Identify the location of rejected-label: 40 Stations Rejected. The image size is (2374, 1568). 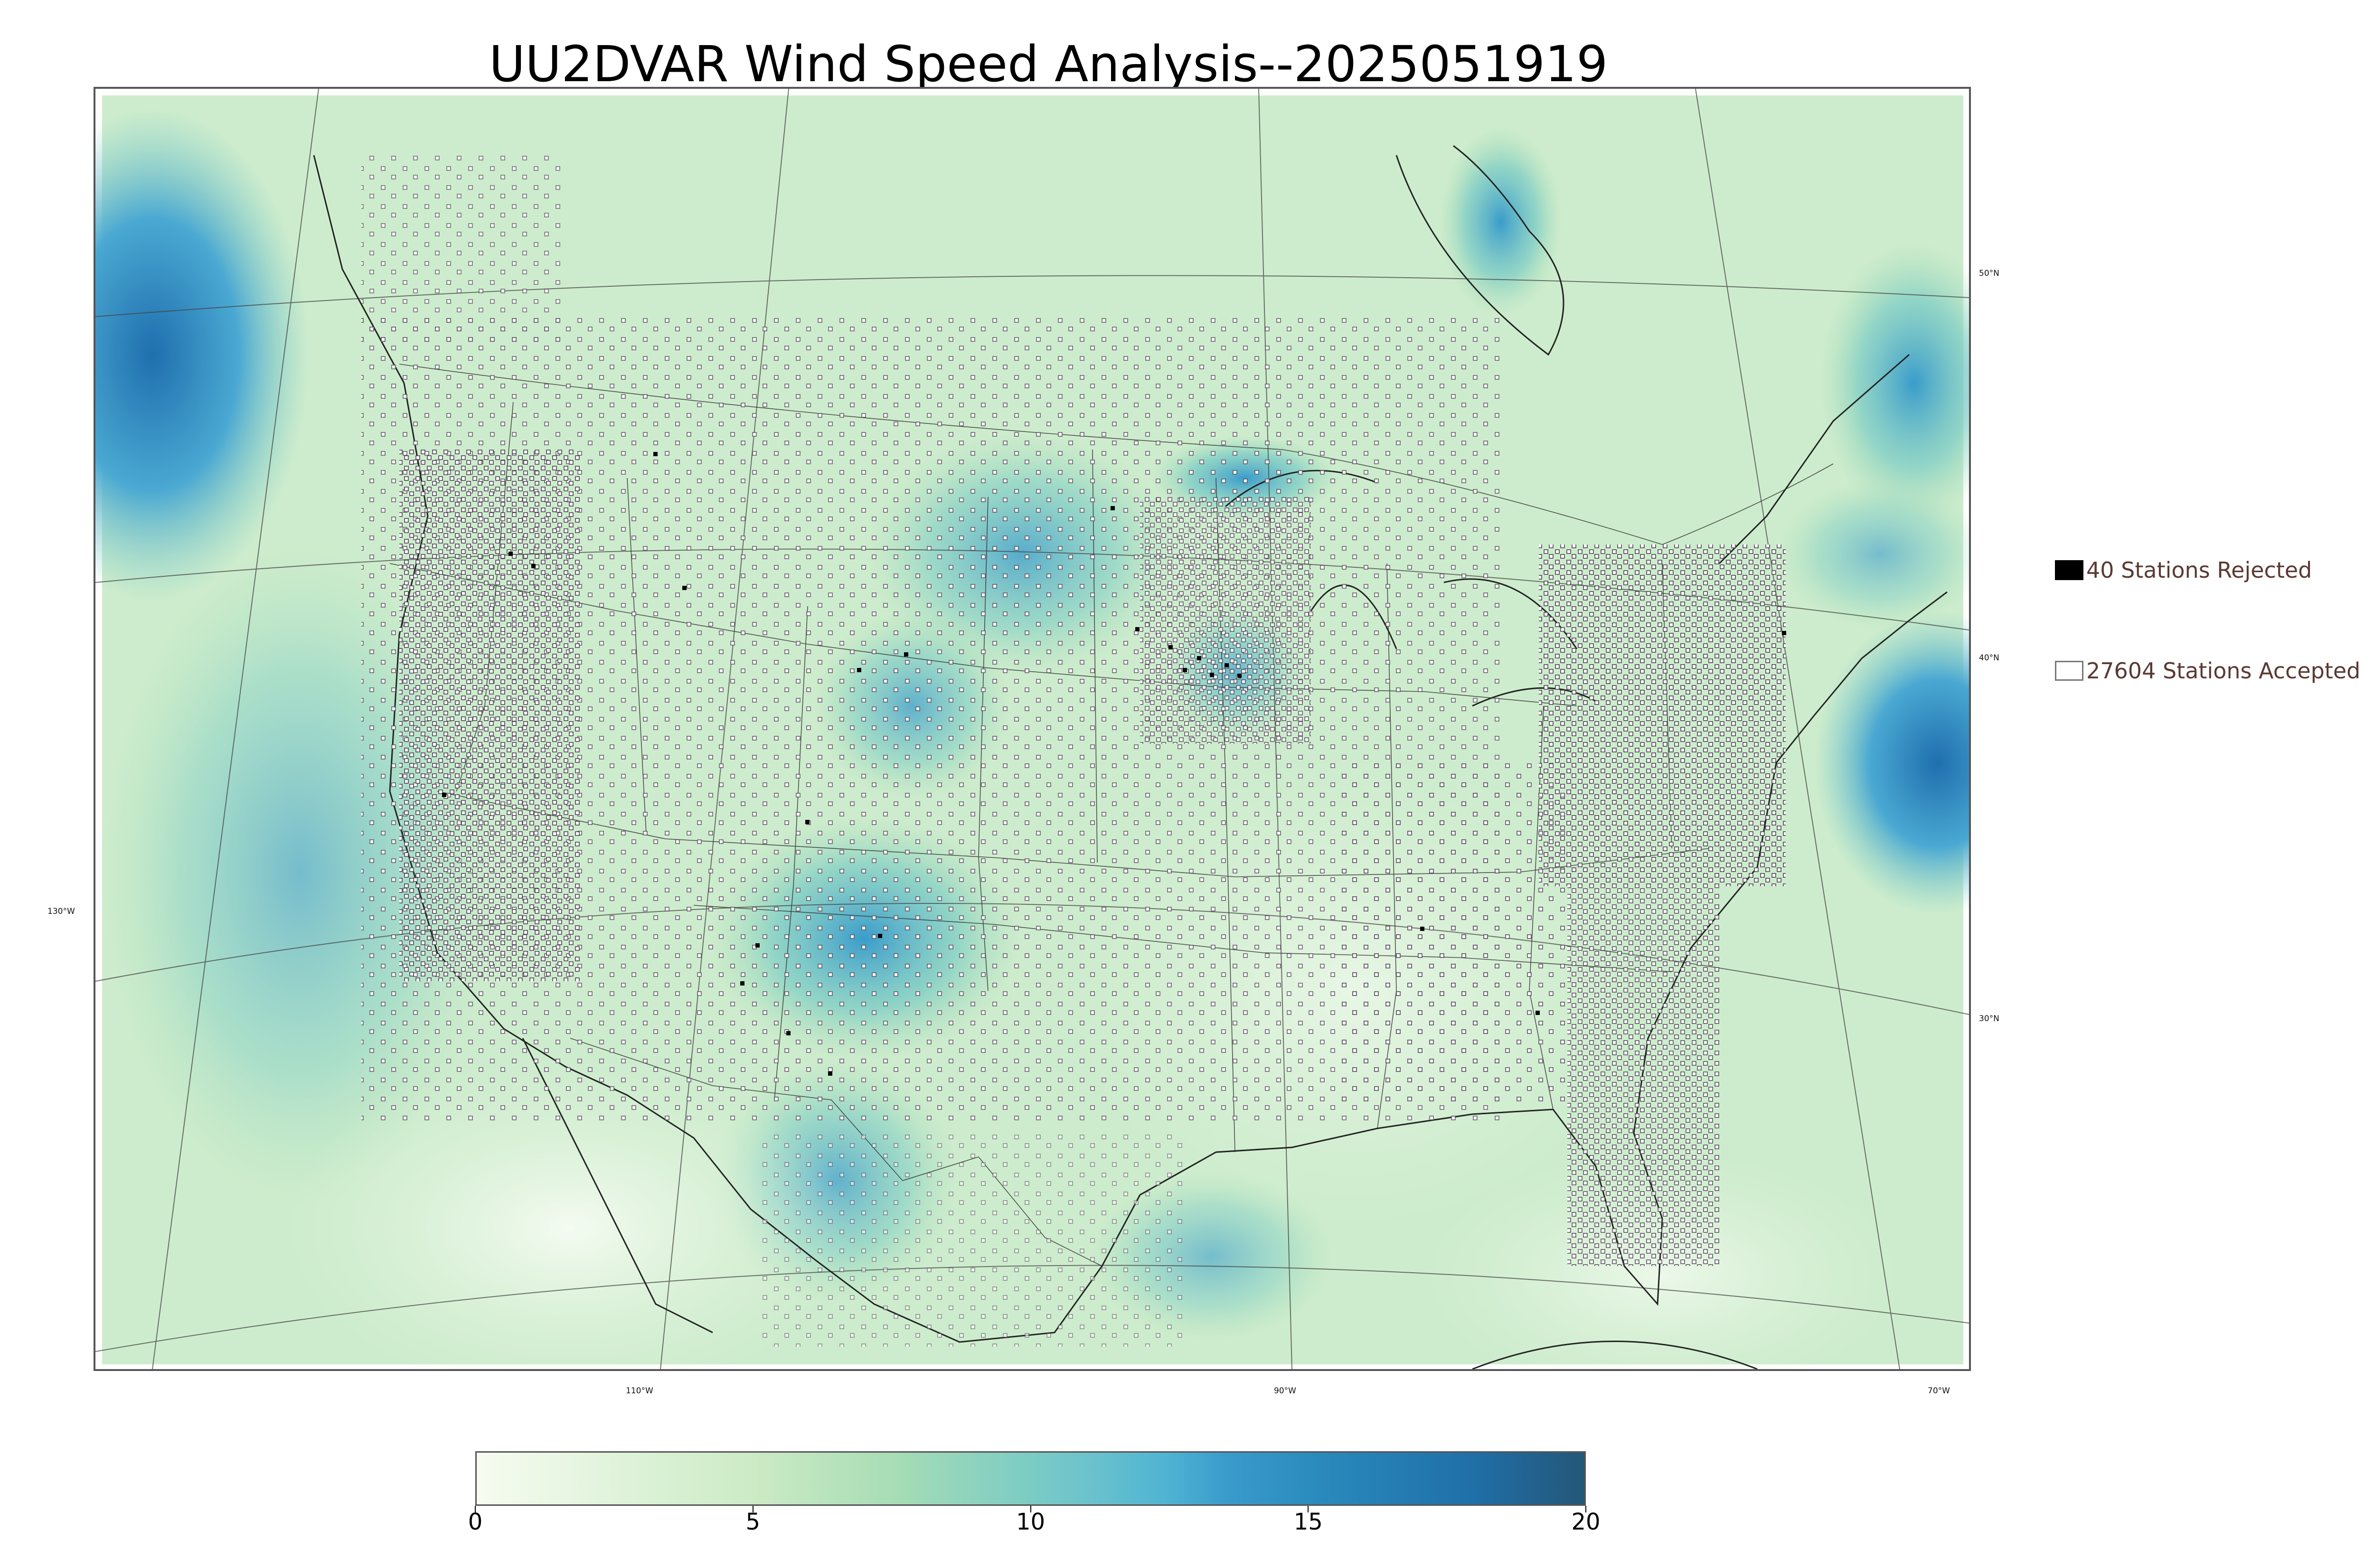
(2199, 570).